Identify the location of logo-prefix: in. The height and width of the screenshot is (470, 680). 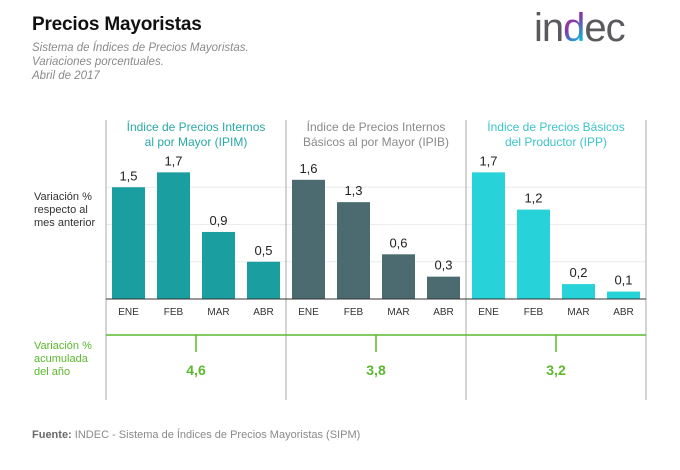
(549, 28).